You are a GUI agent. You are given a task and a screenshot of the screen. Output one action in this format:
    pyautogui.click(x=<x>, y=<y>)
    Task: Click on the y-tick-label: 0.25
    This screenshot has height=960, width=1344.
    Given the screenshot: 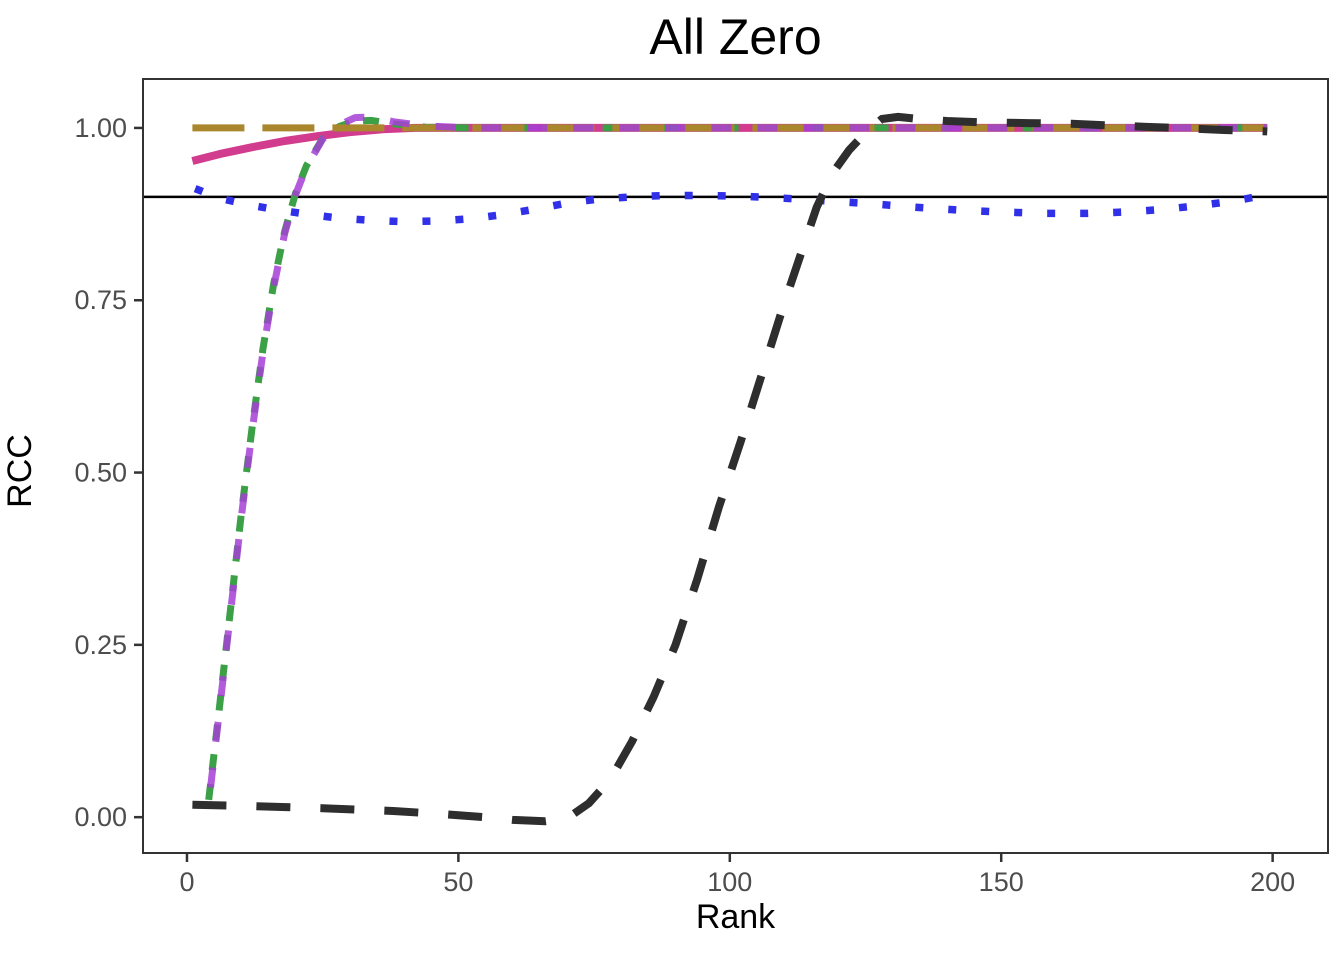 What is the action you would take?
    pyautogui.click(x=100, y=645)
    